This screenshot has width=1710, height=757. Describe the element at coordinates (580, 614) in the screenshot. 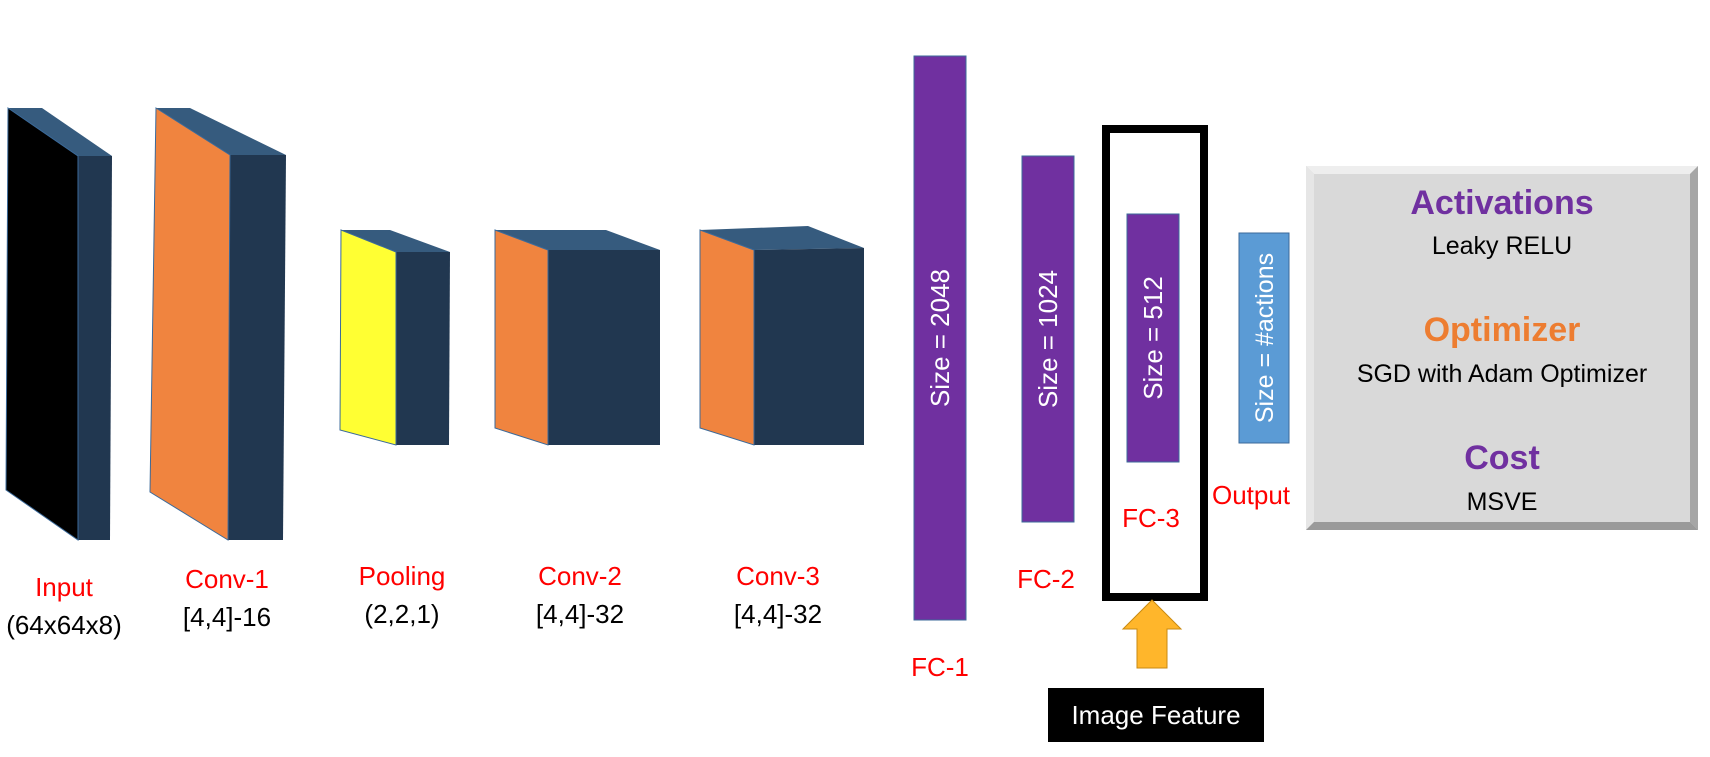

I see `conv2-detail: [4,4]-32` at that location.